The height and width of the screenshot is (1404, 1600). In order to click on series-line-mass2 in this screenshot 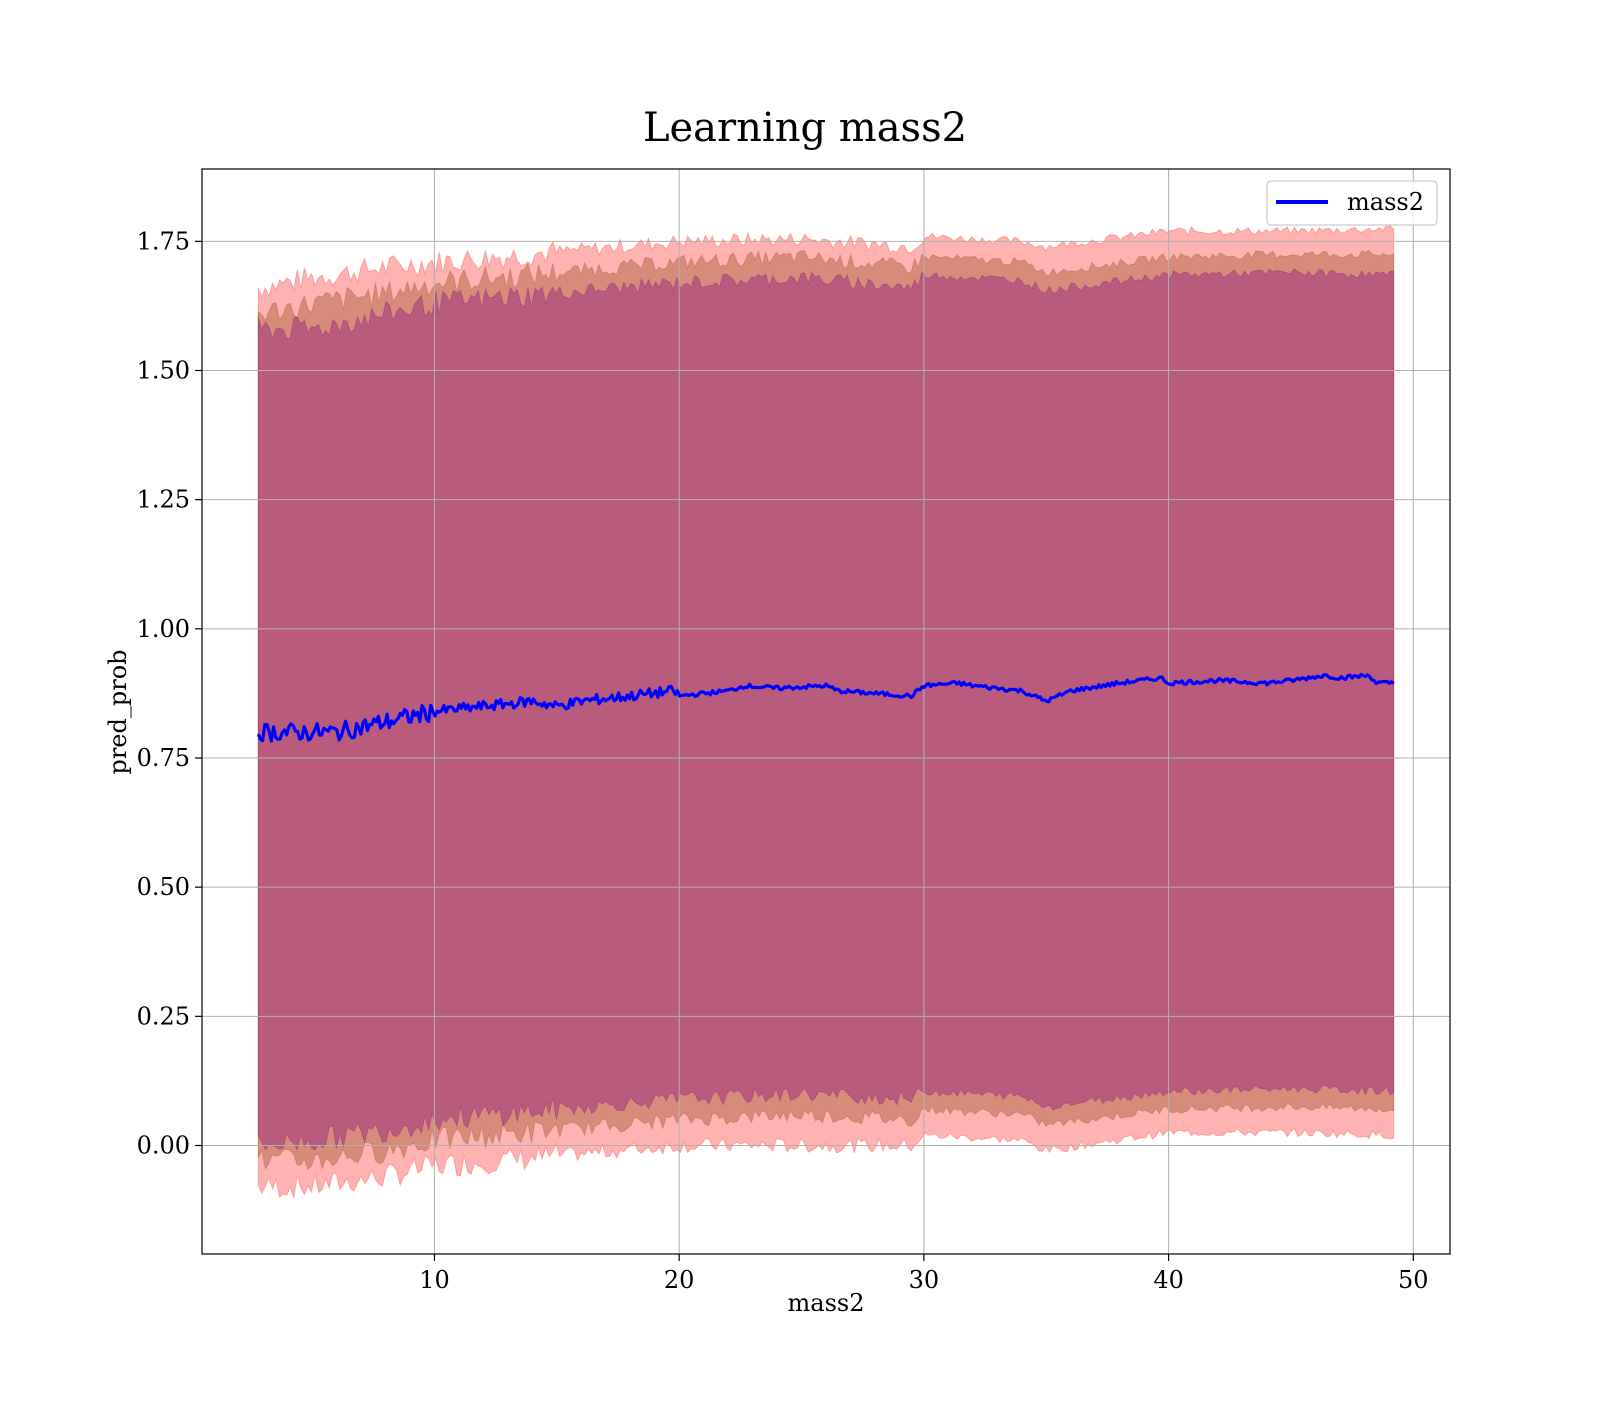, I will do `click(825, 707)`.